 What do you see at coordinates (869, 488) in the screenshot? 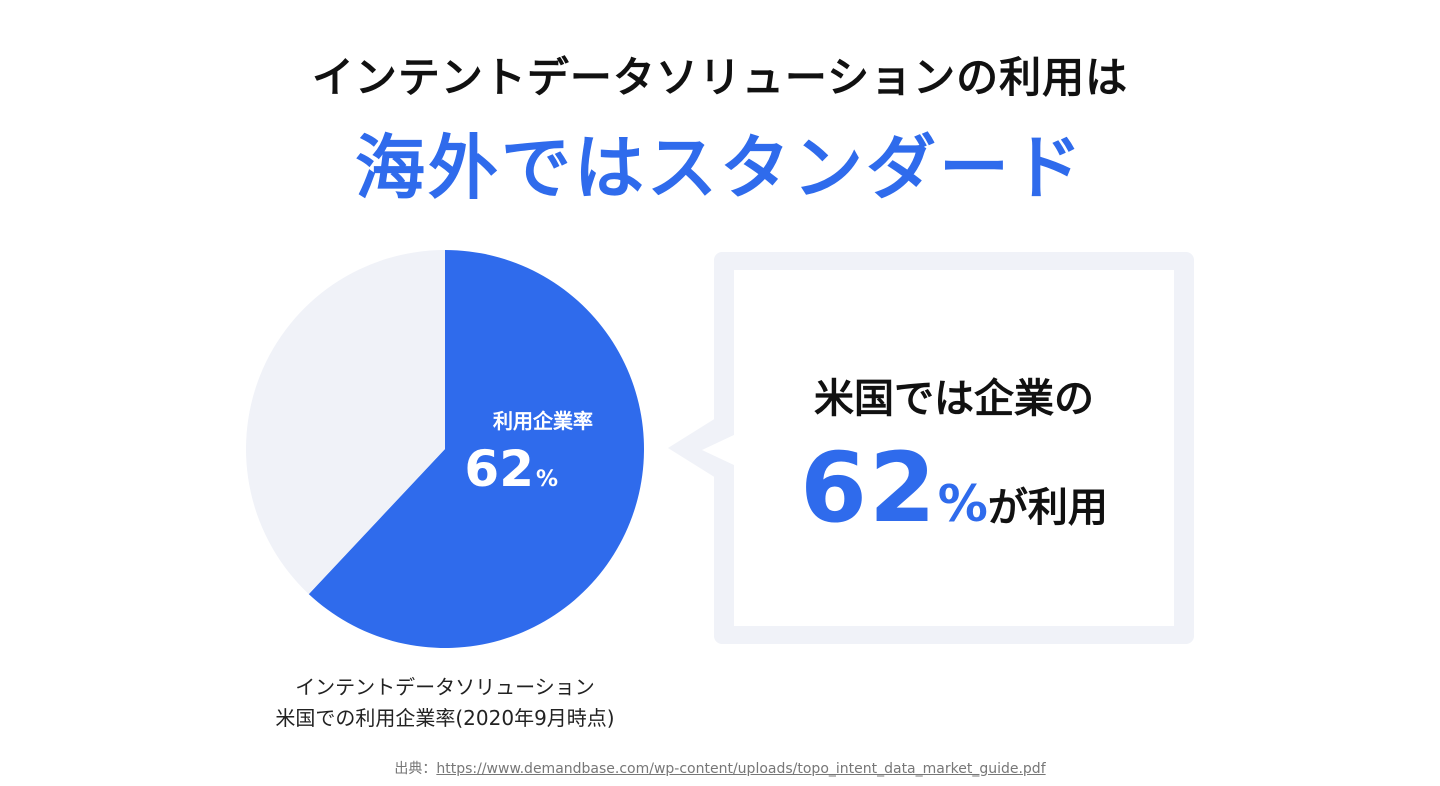
I see `callout-number: 62` at bounding box center [869, 488].